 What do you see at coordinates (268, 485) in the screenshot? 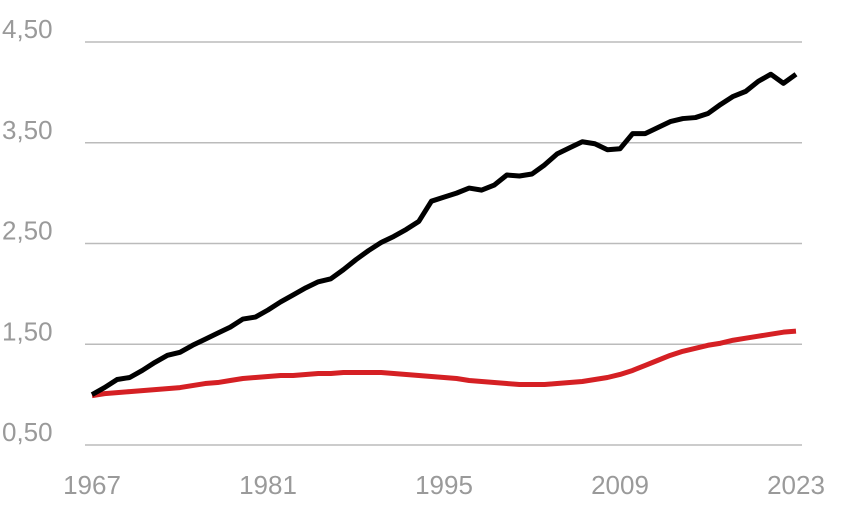
I see `x-tick-label: 1981` at bounding box center [268, 485].